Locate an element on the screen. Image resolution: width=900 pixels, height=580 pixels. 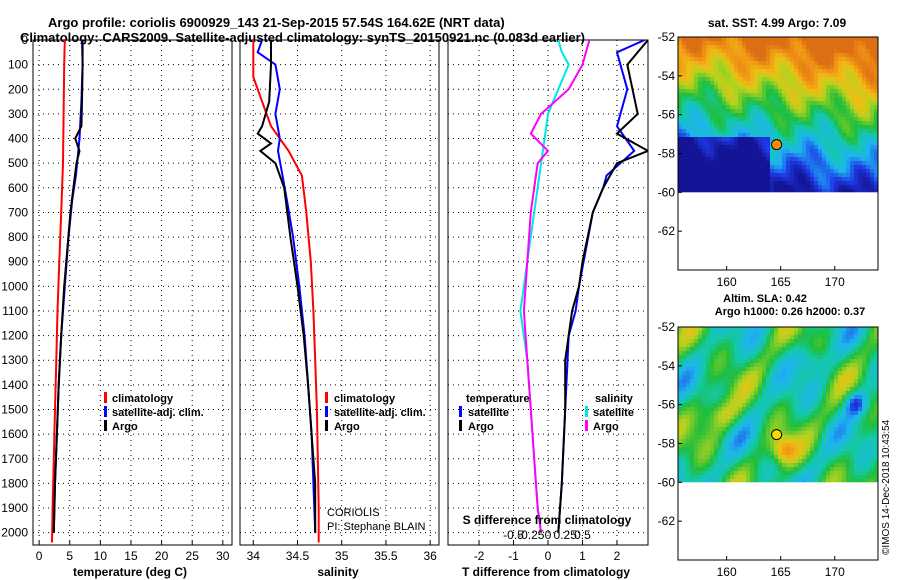
sst-argo-position-marker is located at coordinates (777, 145).